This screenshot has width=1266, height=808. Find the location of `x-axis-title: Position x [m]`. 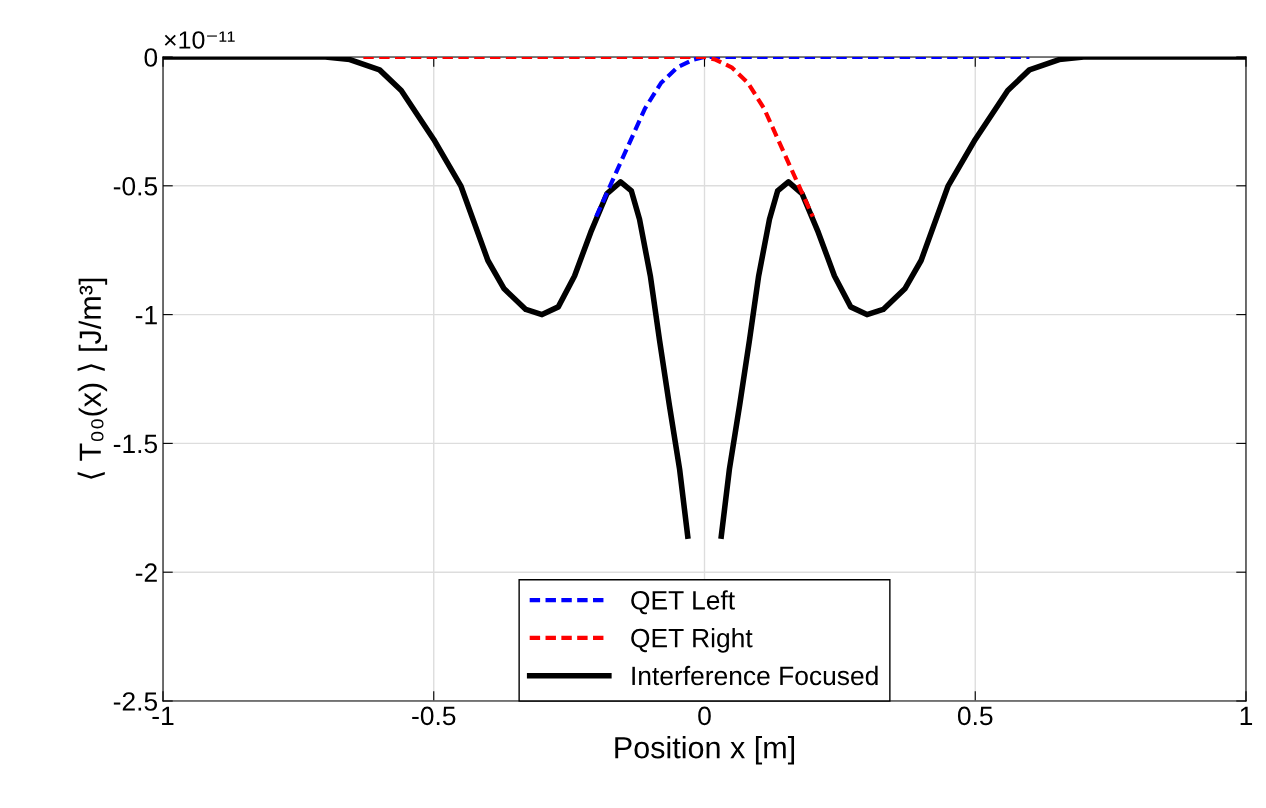

x-axis-title: Position x [m] is located at coordinates (705, 750).